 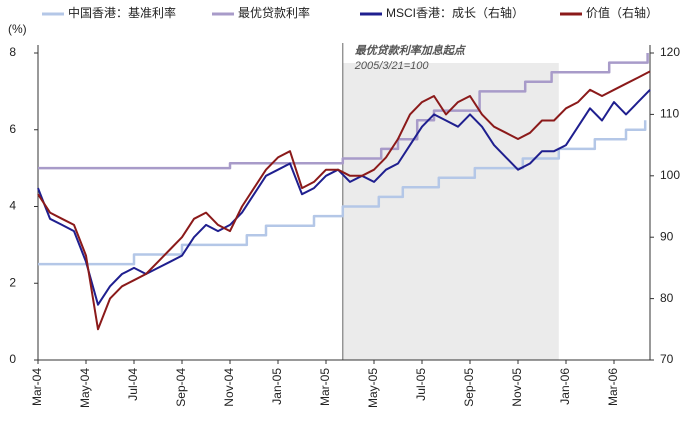 What do you see at coordinates (229, 387) in the screenshot?
I see `x-tick-label: Nov-04` at bounding box center [229, 387].